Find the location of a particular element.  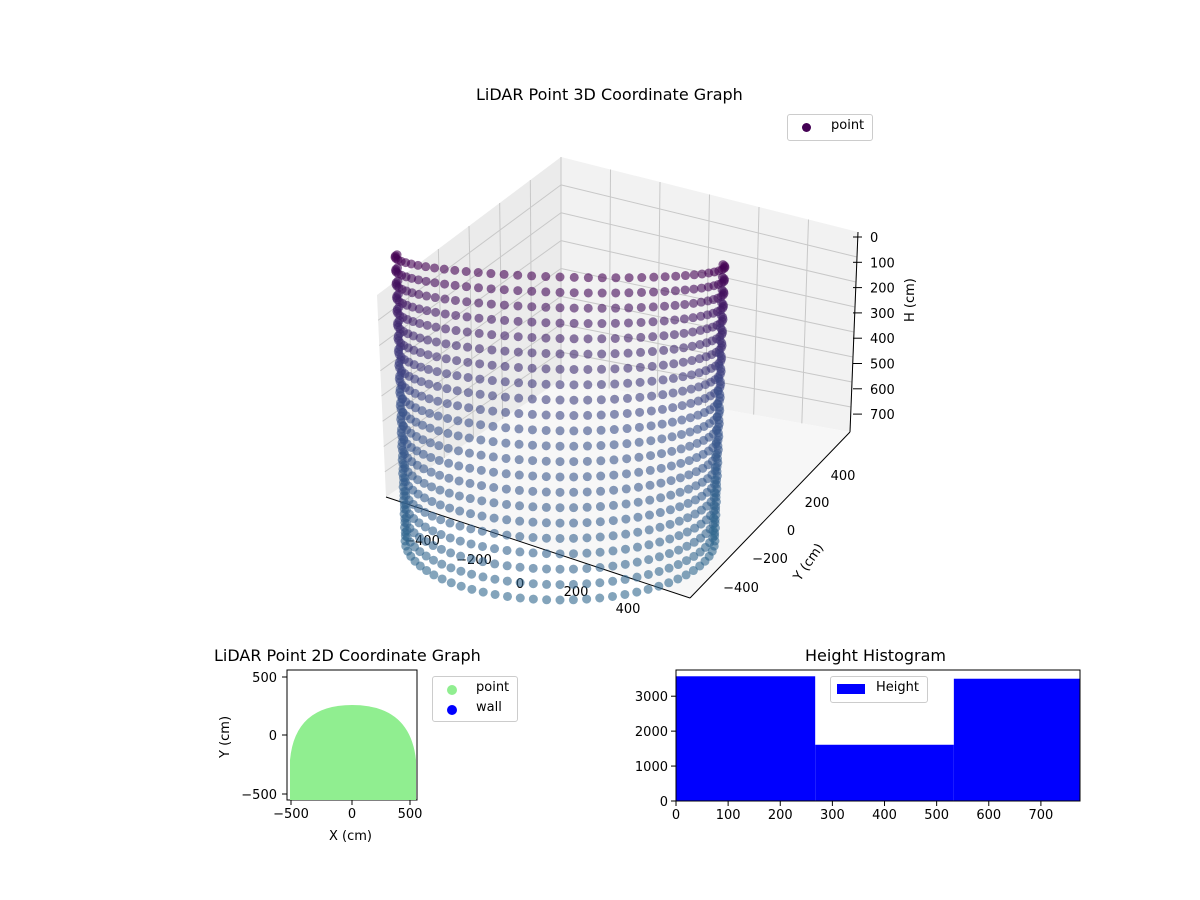

title-2d: LiDAR Point 2D Coordinate Graph is located at coordinates (347, 655).